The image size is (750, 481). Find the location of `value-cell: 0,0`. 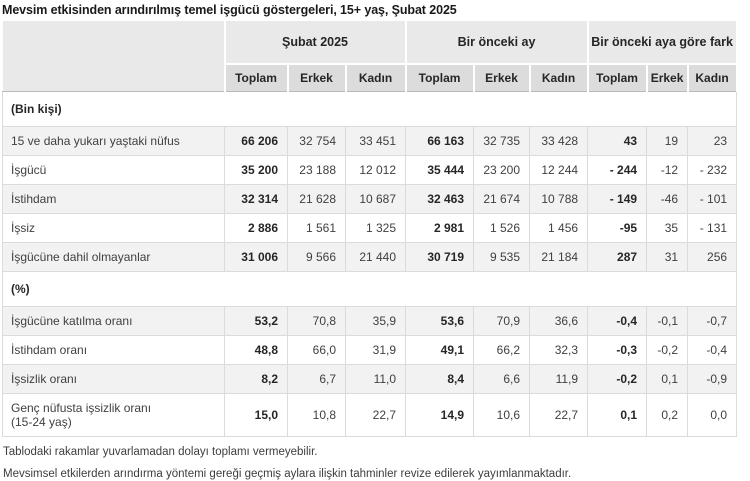

value-cell: 0,0 is located at coordinates (712, 415).